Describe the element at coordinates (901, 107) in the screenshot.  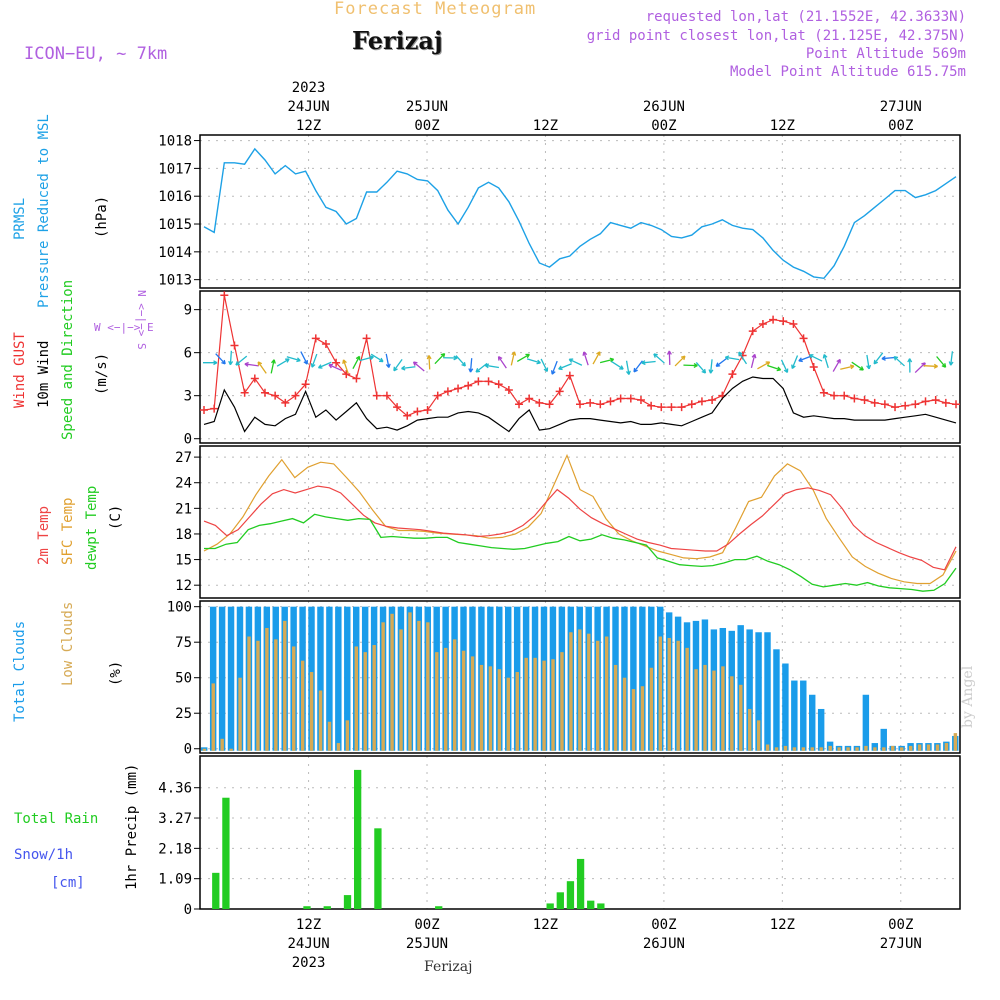
I see `x-label-top: 27JUN` at that location.